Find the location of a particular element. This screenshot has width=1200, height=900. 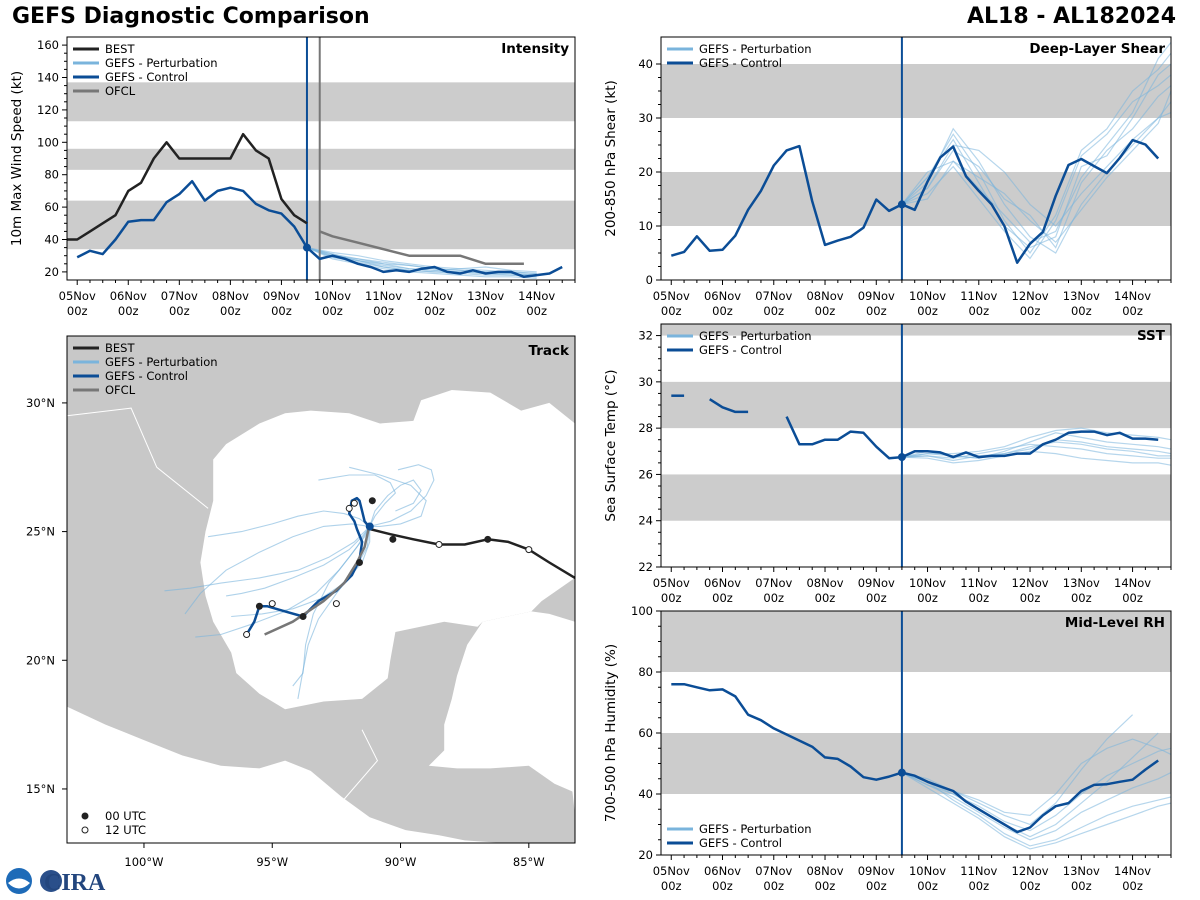

series-line-best is located at coordinates (187, 186).